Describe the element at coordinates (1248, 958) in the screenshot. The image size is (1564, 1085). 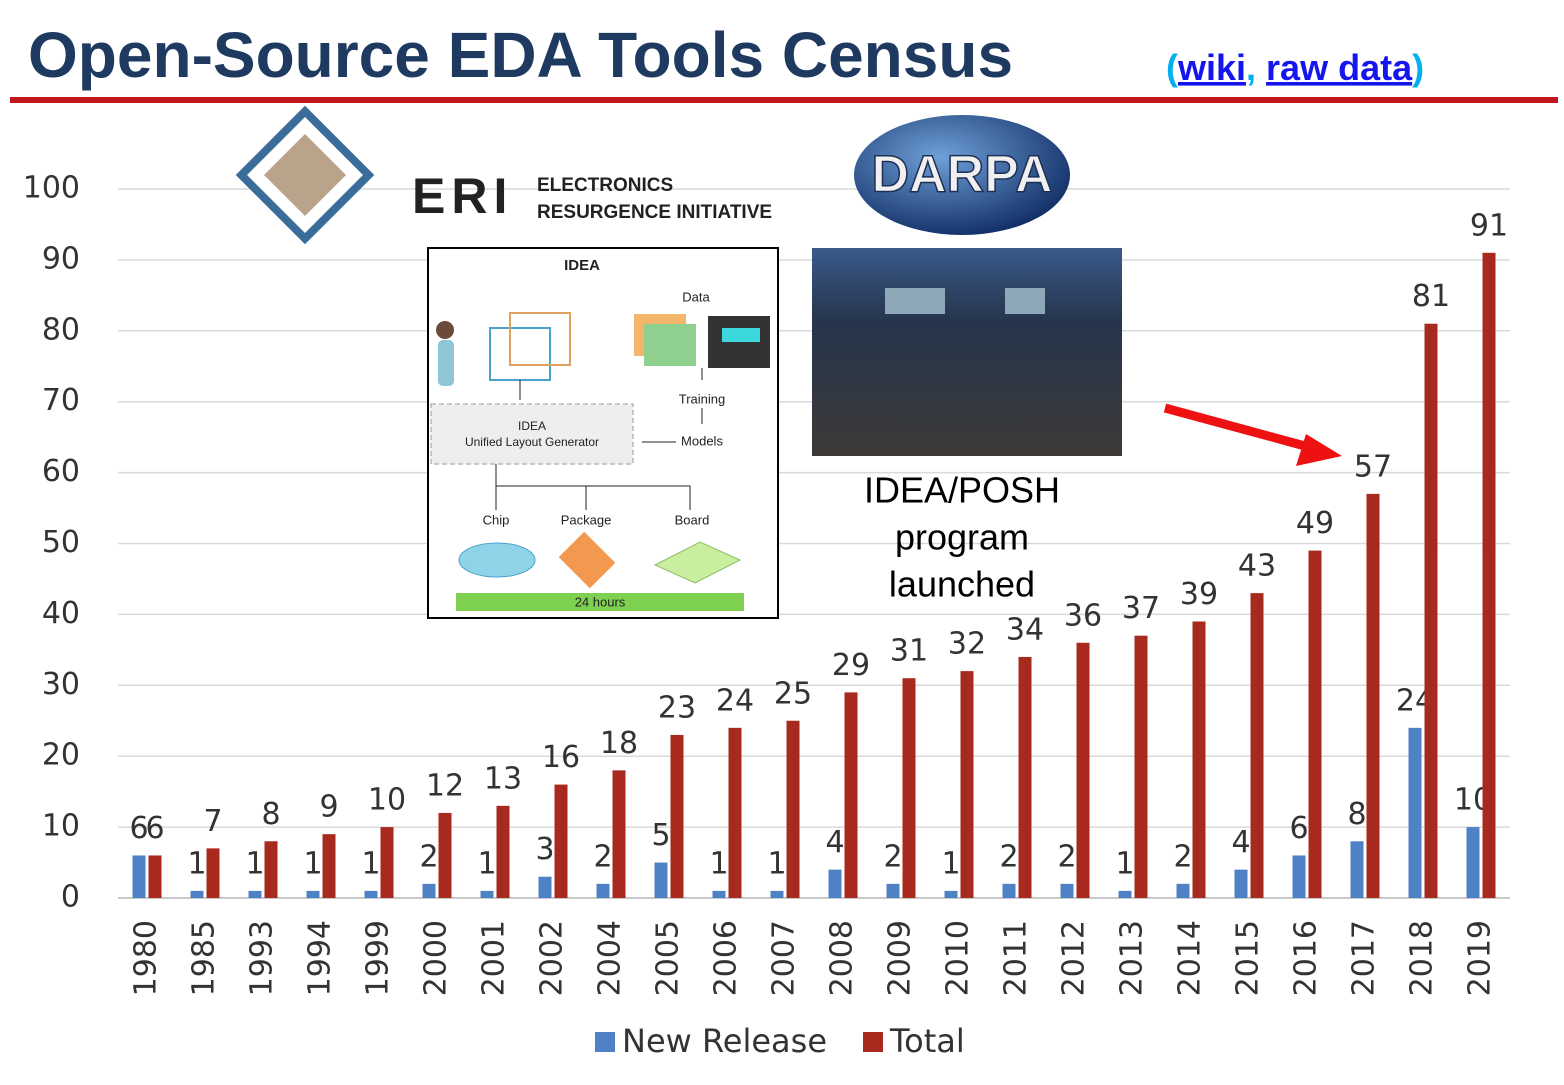
I see `x-tick-label: 2015` at that location.